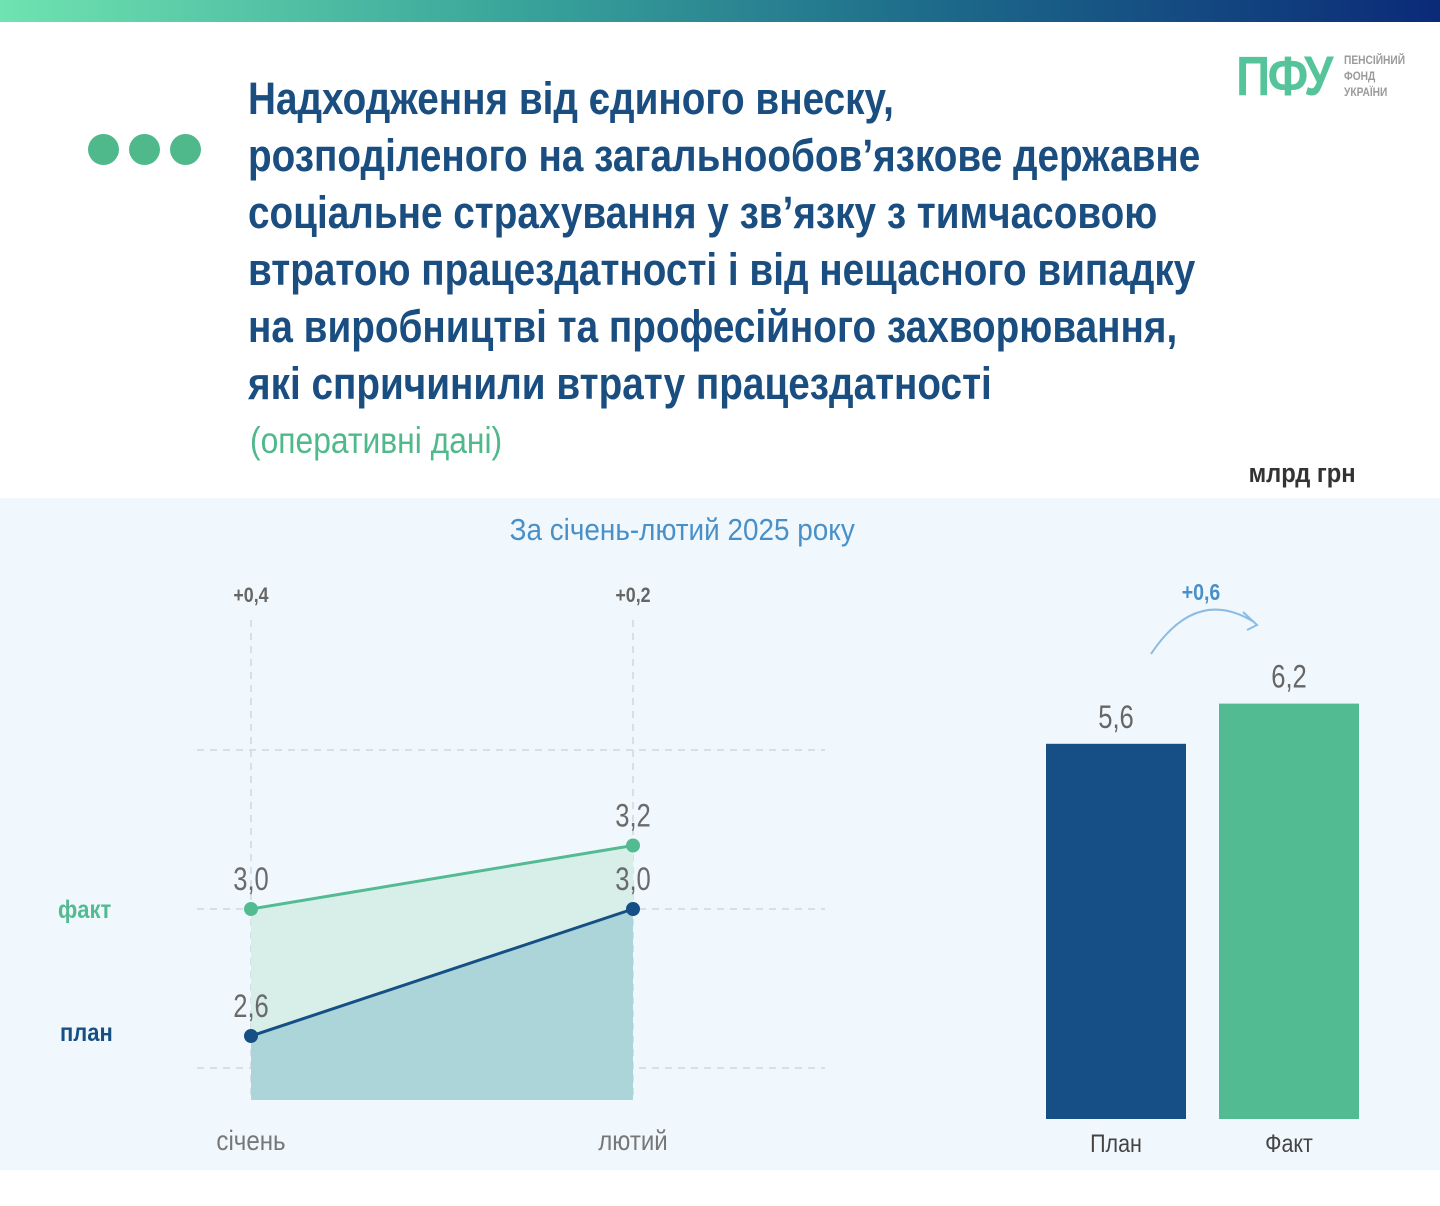  What do you see at coordinates (1289, 911) in the screenshot?
I see `bar-fact` at bounding box center [1289, 911].